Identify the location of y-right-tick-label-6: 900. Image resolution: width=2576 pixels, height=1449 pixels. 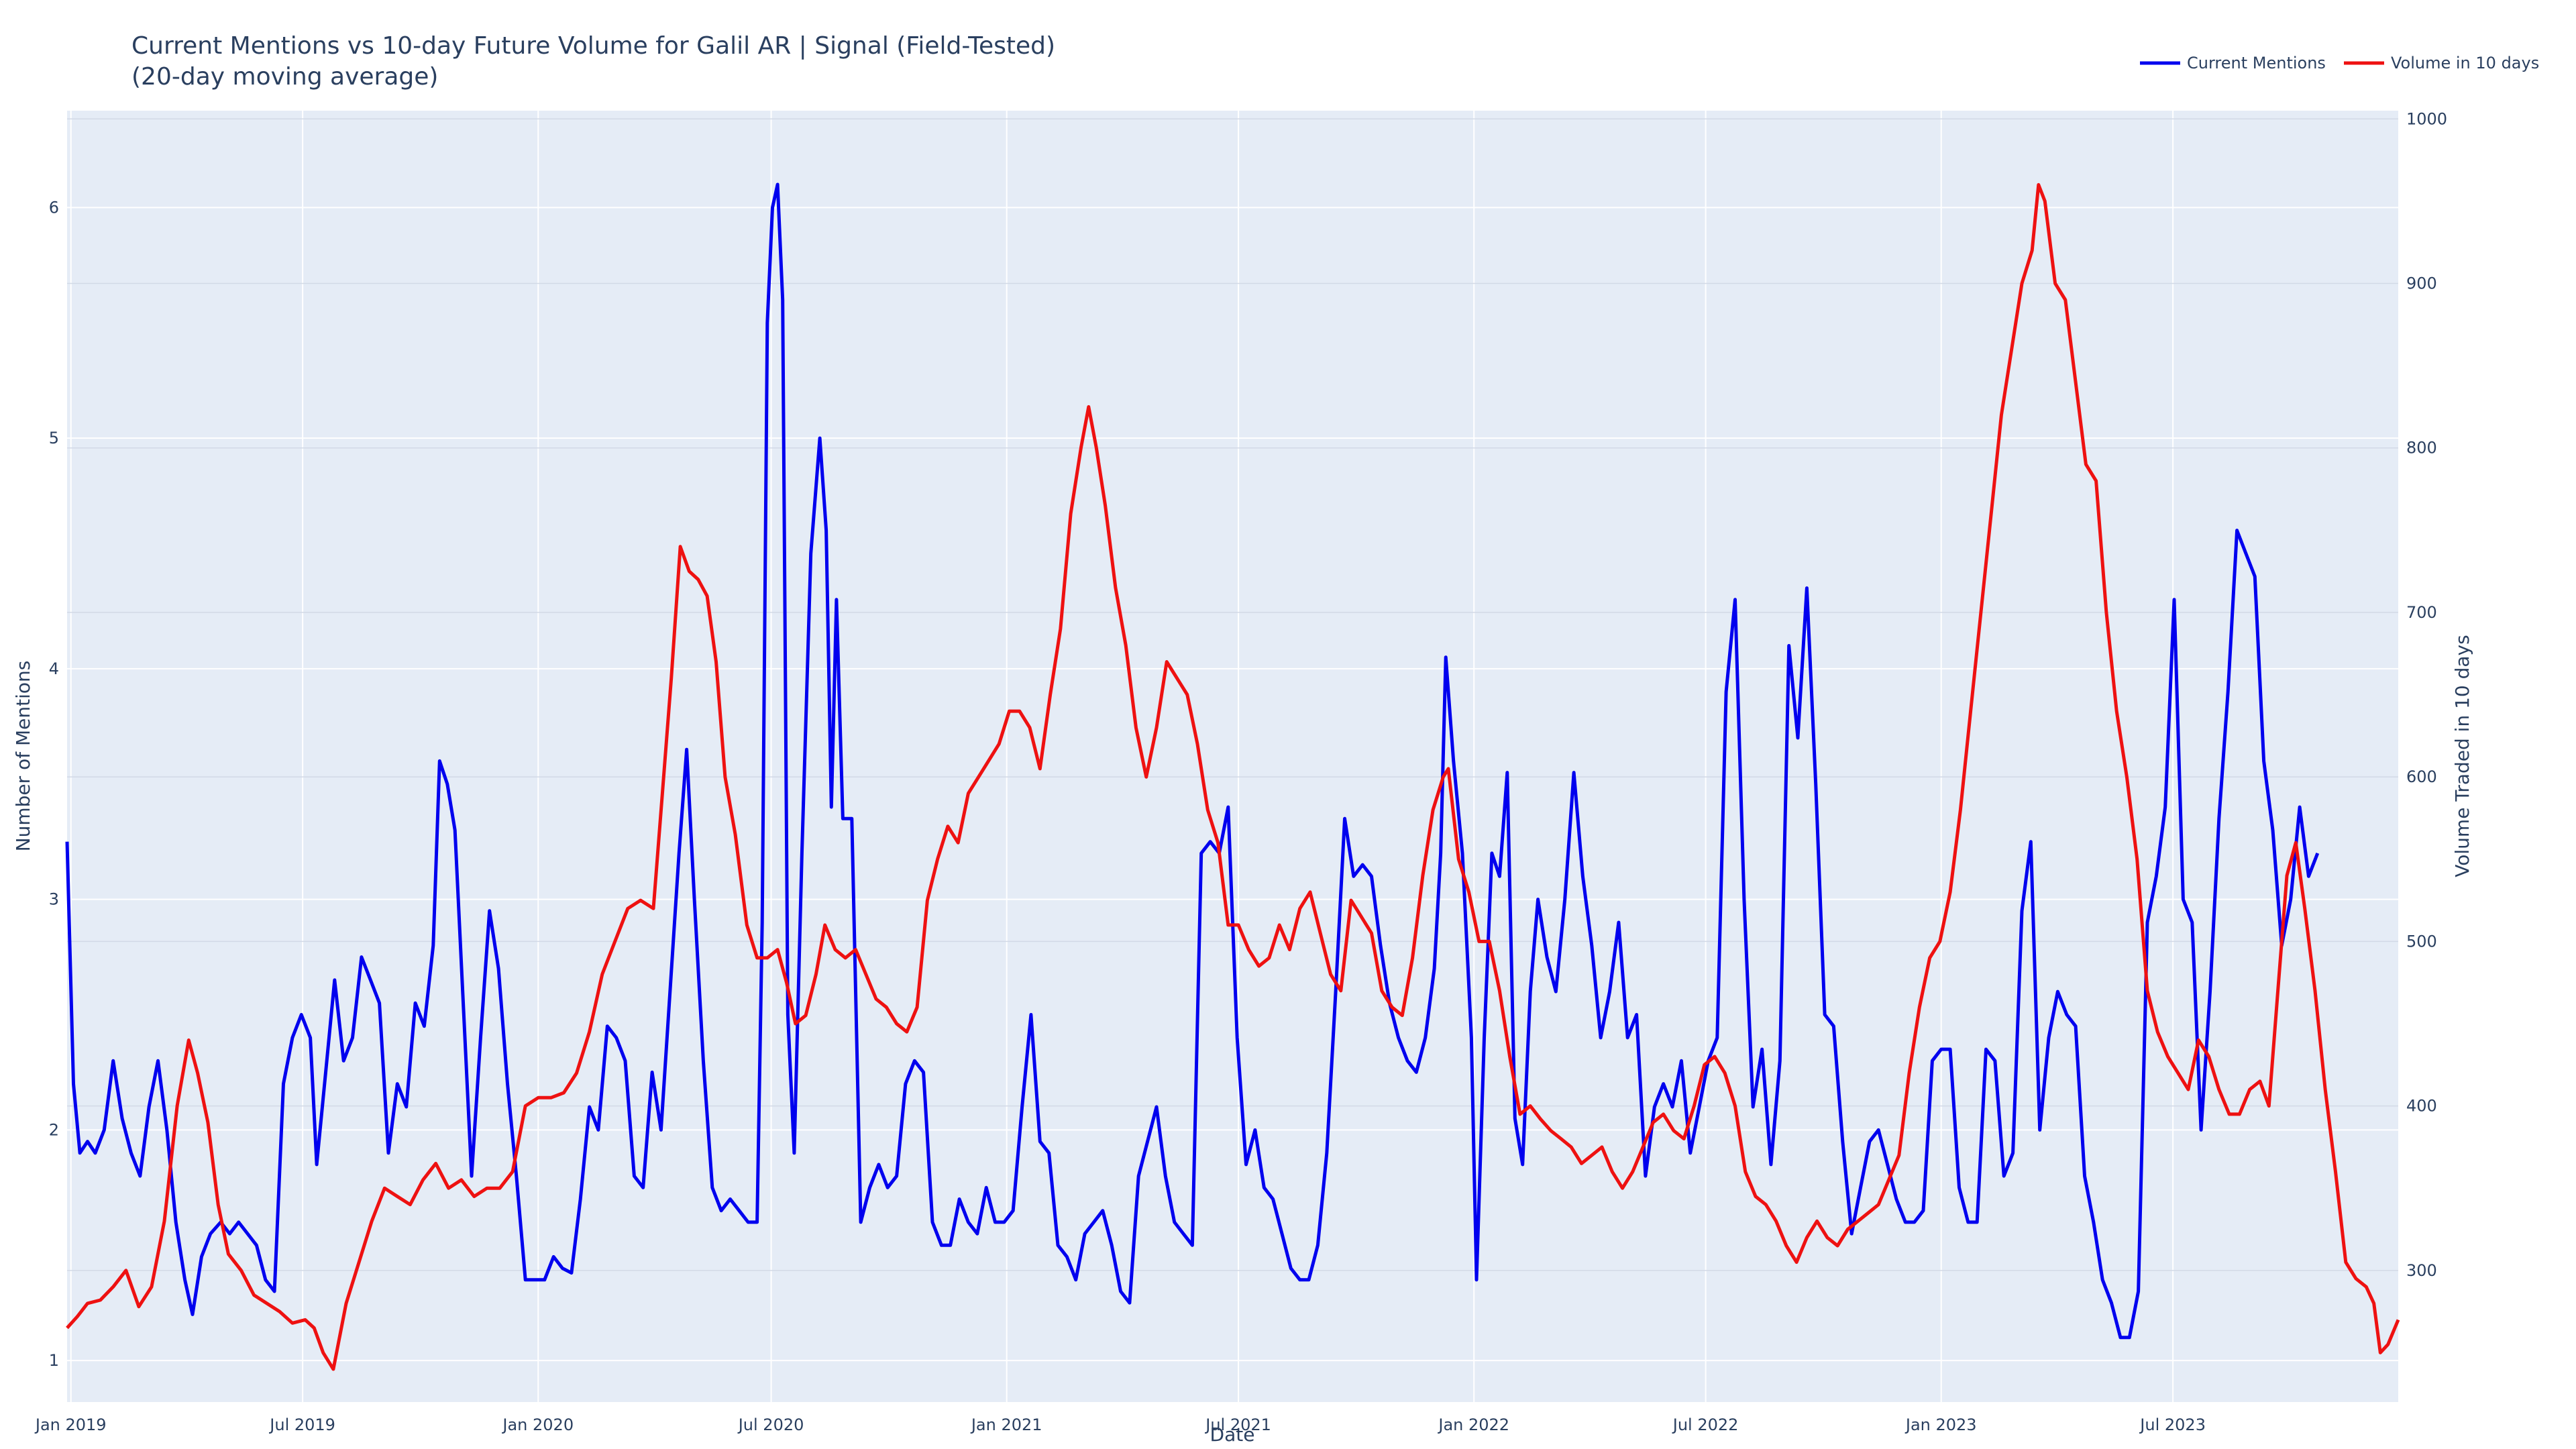
(2421, 283).